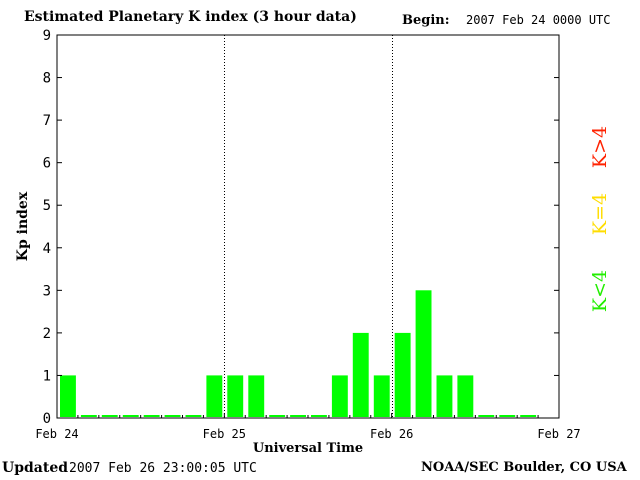 Image resolution: width=640 pixels, height=480 pixels. What do you see at coordinates (391, 434) in the screenshot?
I see `x-tick-label: Feb 26` at bounding box center [391, 434].